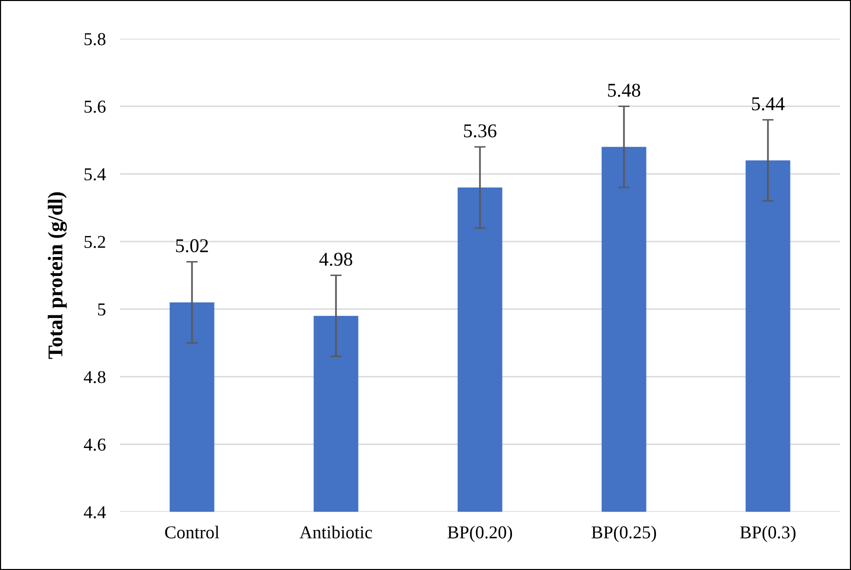 The width and height of the screenshot is (851, 570). Describe the element at coordinates (624, 534) in the screenshot. I see `x-tick-label: BP(0.25)` at that location.